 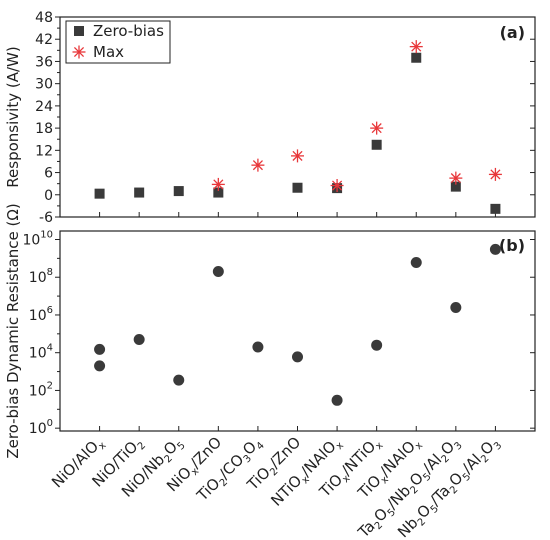 What do you see at coordinates (44, 18) in the screenshot?
I see `panel-a-ytick-label: 48` at bounding box center [44, 18].